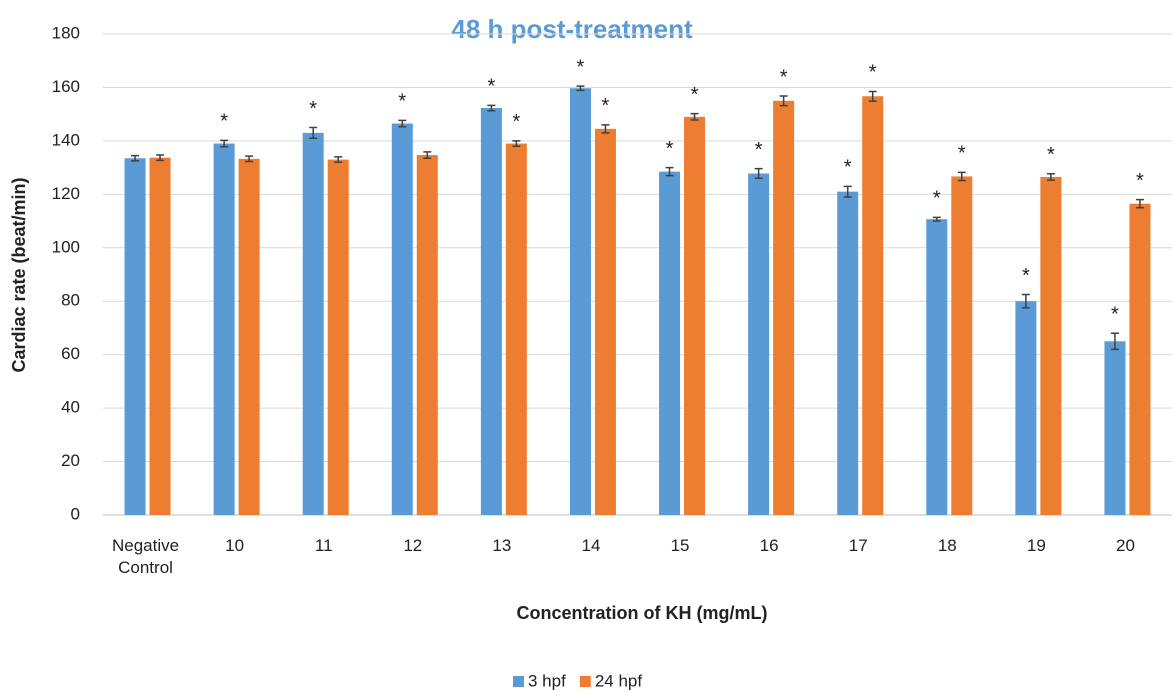 The height and width of the screenshot is (692, 1175). I want to click on y-tick-label: 80, so click(70, 300).